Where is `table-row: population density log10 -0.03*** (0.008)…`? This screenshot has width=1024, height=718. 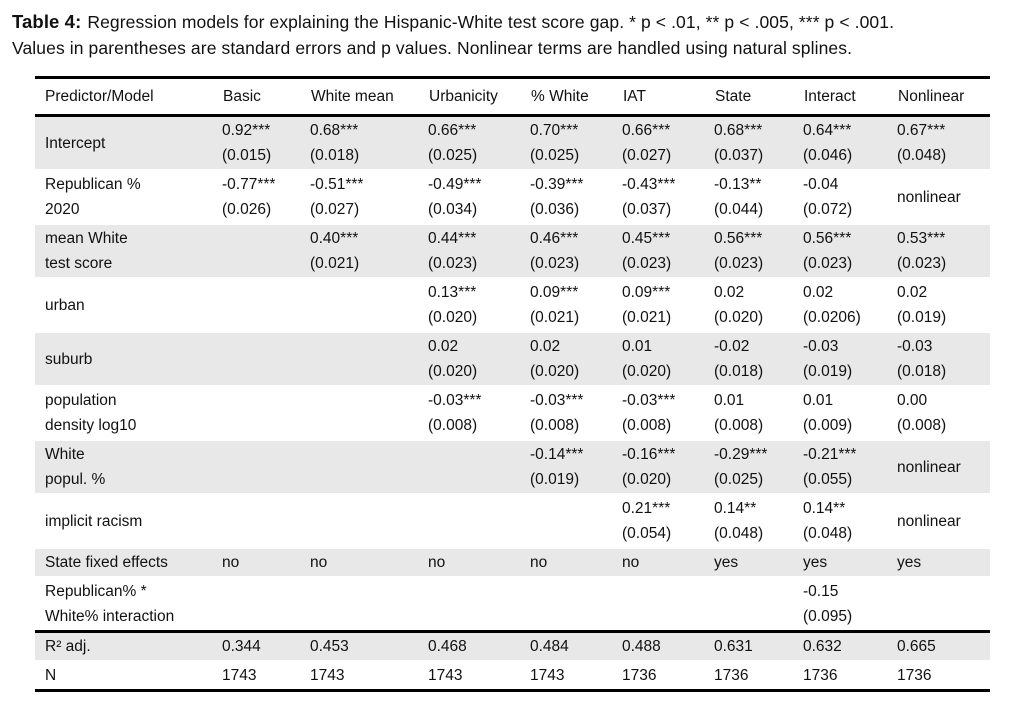 table-row: population density log10 -0.03*** (0.008)… is located at coordinates (512, 413).